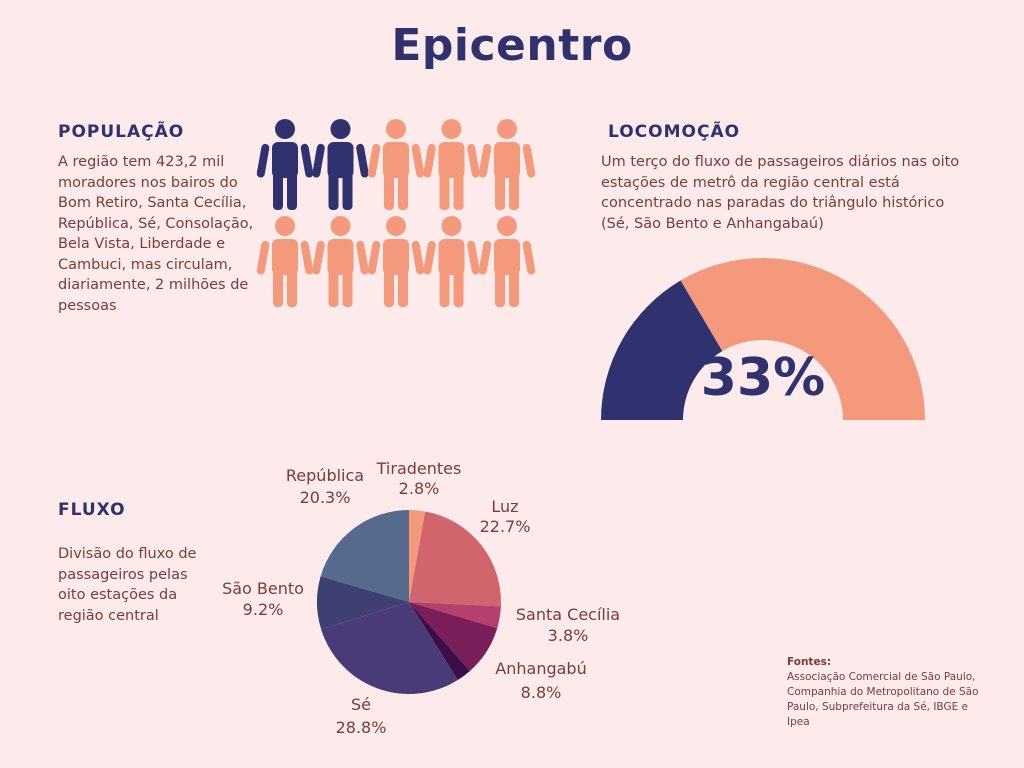 The image size is (1024, 768). What do you see at coordinates (419, 468) in the screenshot?
I see `pie-label-tiradentes: Tiradentes` at bounding box center [419, 468].